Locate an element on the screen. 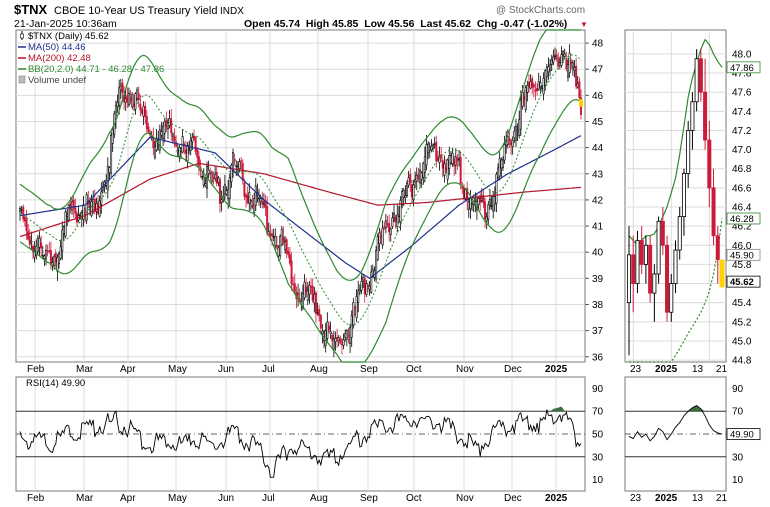  y-tick-label: 39 is located at coordinates (598, 279).